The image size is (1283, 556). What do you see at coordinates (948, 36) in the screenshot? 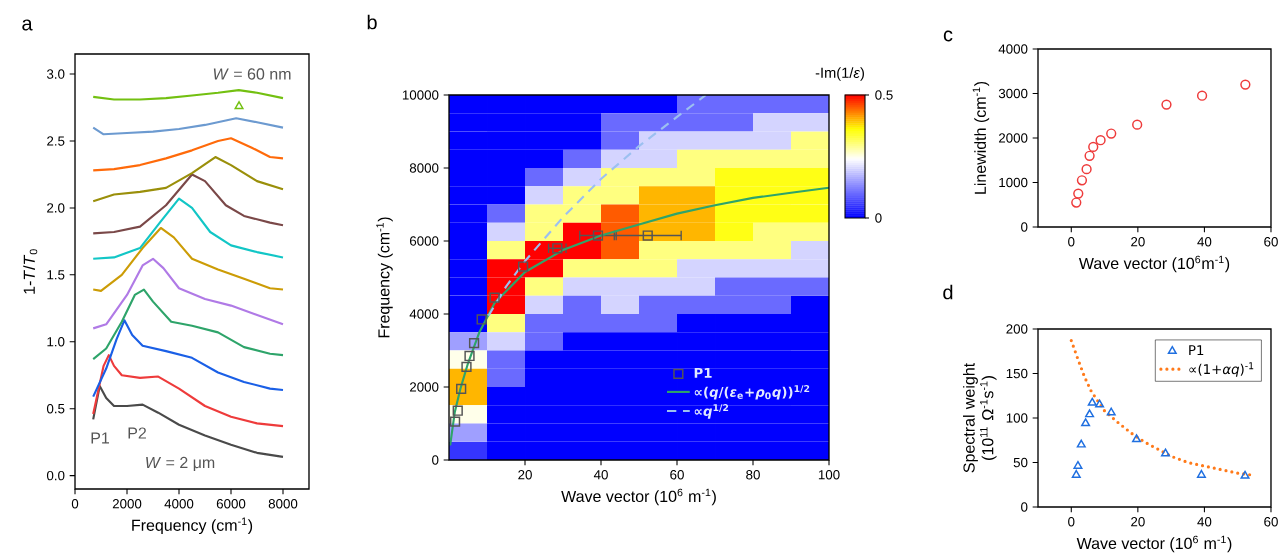
I see `chart-title: c` at bounding box center [948, 36].